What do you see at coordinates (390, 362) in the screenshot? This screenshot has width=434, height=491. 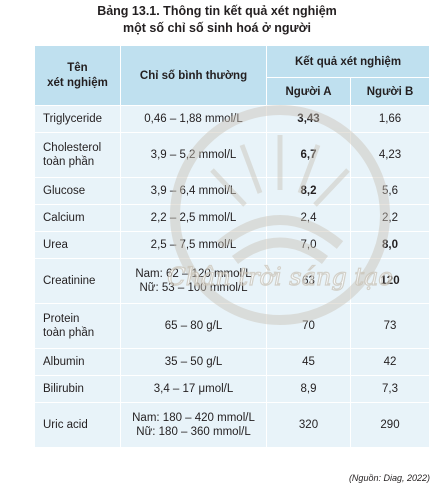 I see `person-b-value-cell: 42` at bounding box center [390, 362].